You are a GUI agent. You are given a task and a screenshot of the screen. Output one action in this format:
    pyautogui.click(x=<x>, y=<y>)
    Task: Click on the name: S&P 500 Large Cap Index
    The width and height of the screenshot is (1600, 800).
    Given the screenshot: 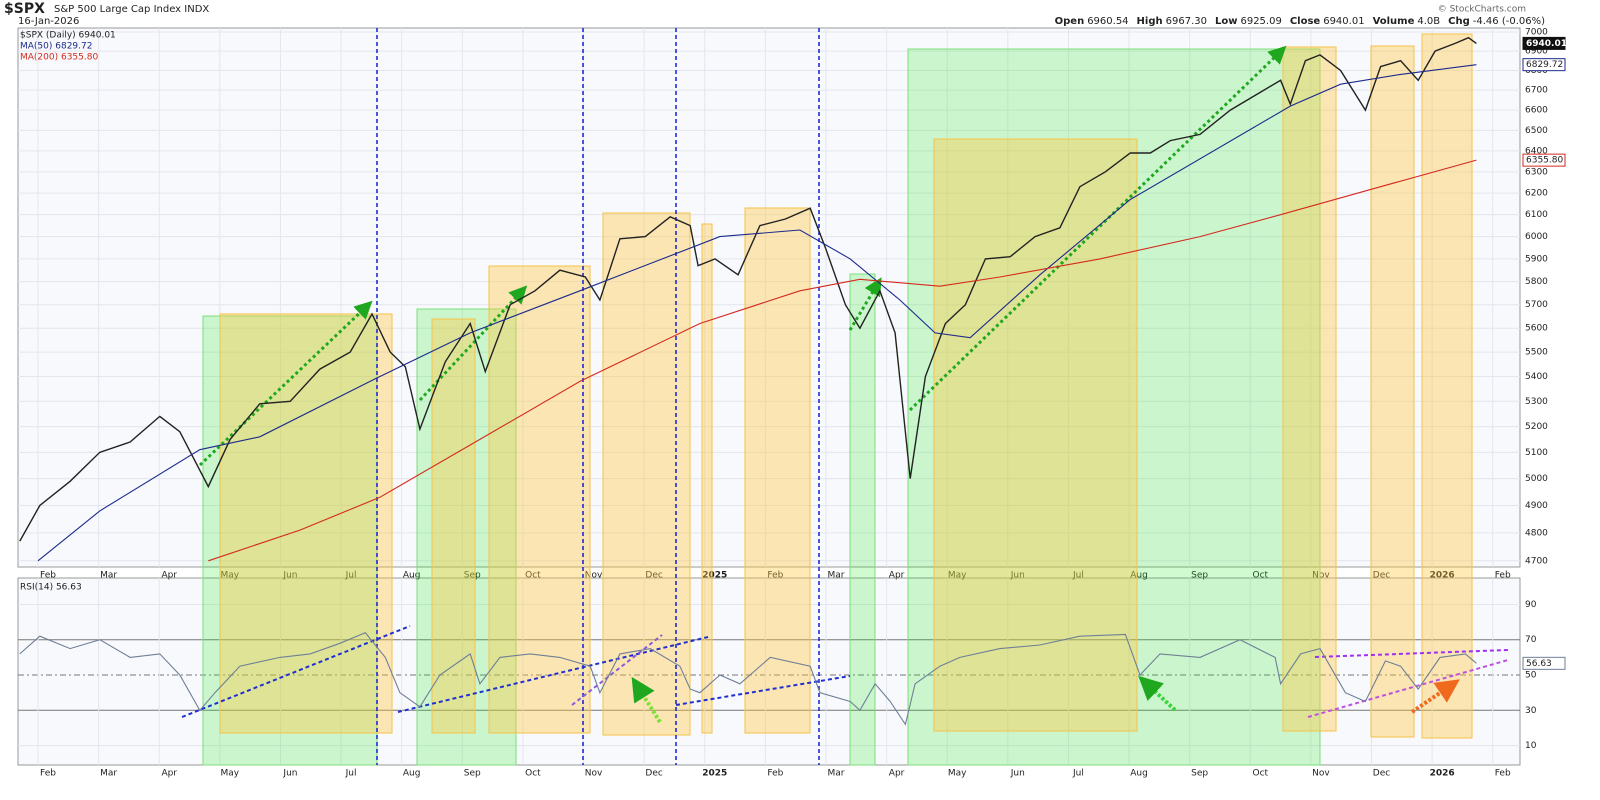 What is the action you would take?
    pyautogui.click(x=117, y=9)
    